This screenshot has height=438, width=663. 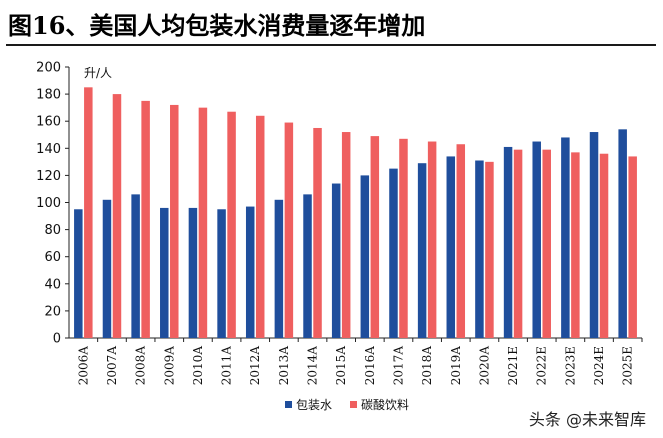 What do you see at coordinates (385, 404) in the screenshot?
I see `legend-label-carbonated-drink: 碳酸饮料` at bounding box center [385, 404].